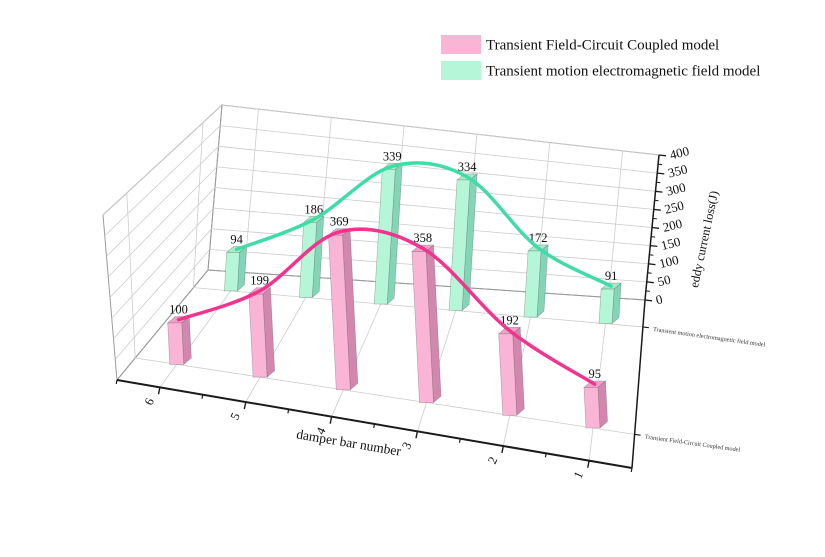  I want to click on depth-axis-line, so click(638, 384).